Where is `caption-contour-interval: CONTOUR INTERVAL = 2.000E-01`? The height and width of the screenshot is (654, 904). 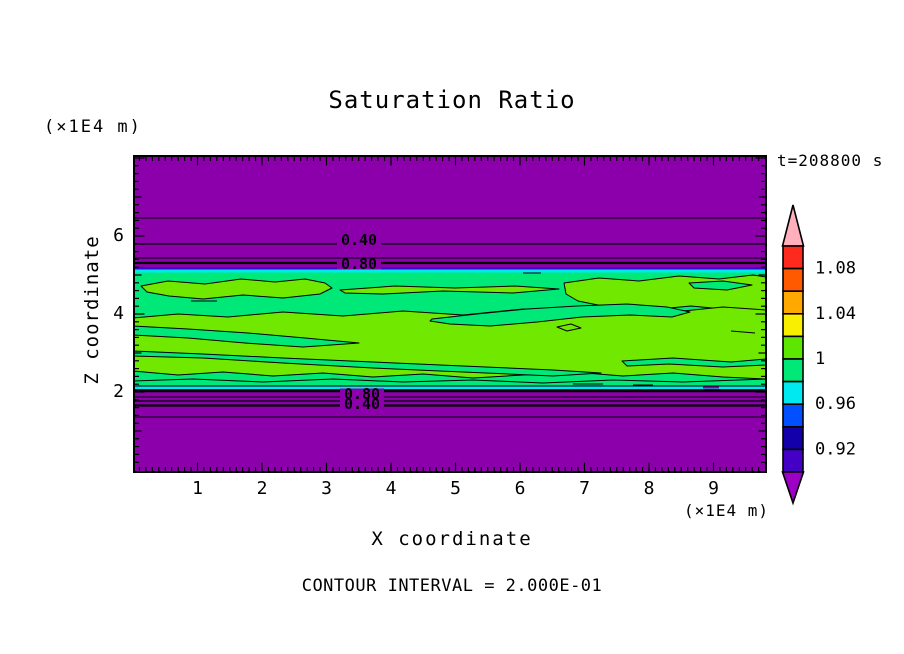 caption-contour-interval: CONTOUR INTERVAL = 2.000E-01 is located at coordinates (452, 586).